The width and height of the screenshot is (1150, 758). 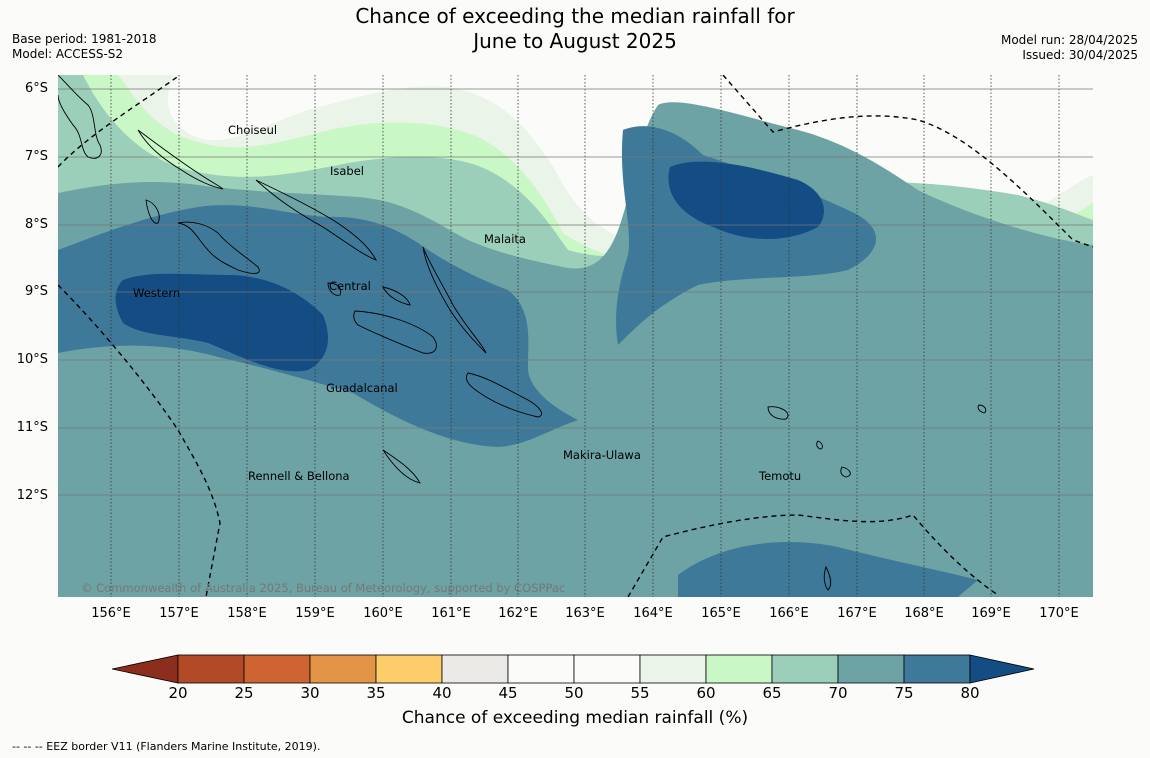 What do you see at coordinates (505, 239) in the screenshot?
I see `place-malaita: Malaita` at bounding box center [505, 239].